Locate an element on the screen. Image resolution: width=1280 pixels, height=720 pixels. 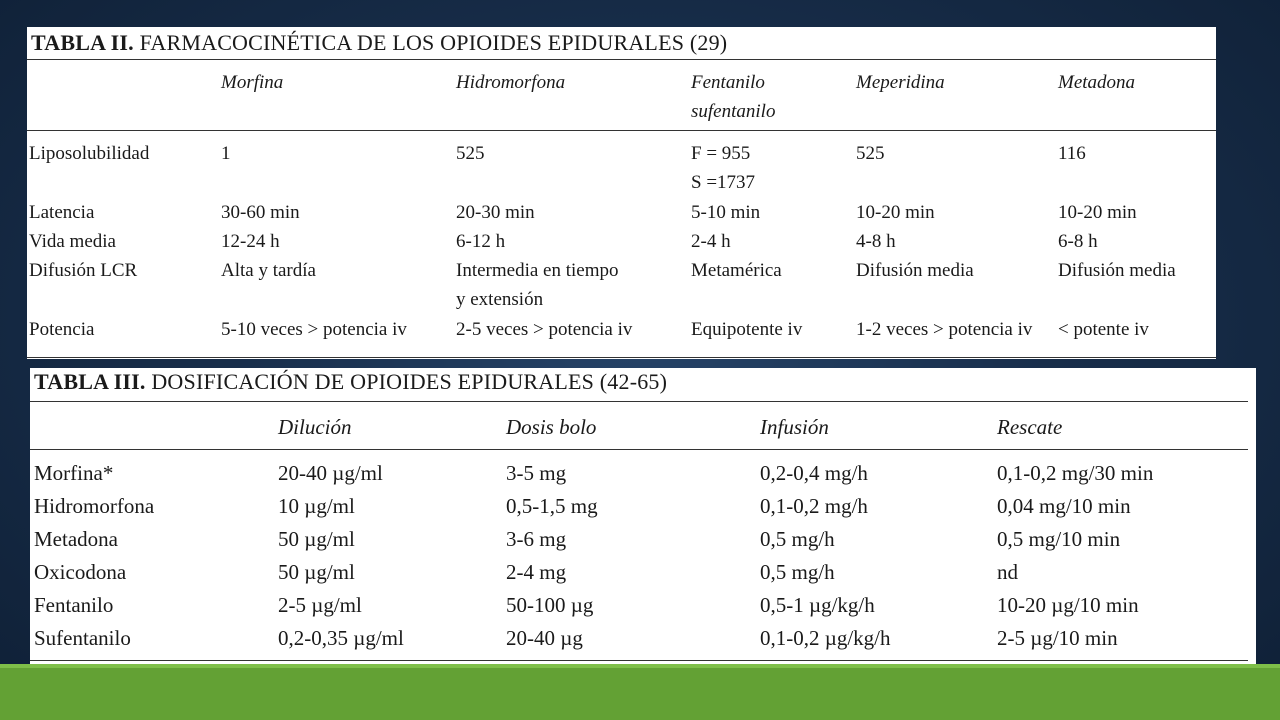
table-3-cell: 3-6 mg is located at coordinates (536, 539).